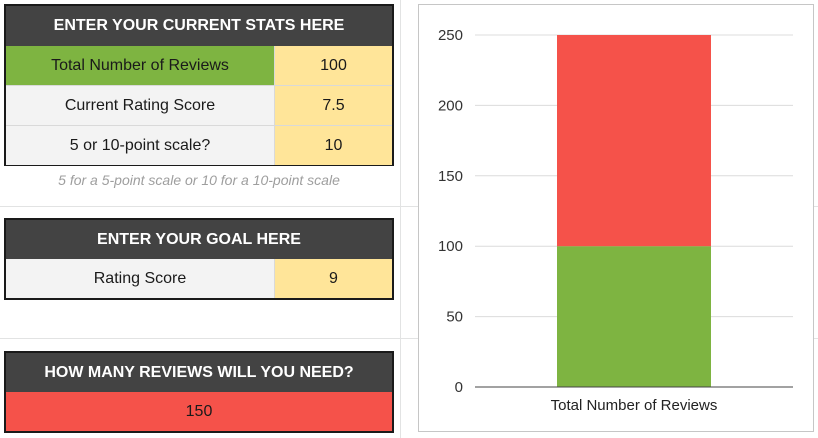 The image size is (818, 438). What do you see at coordinates (199, 372) in the screenshot?
I see `result-header: HOW MANY REVIEWS WILL YOU NEED?` at bounding box center [199, 372].